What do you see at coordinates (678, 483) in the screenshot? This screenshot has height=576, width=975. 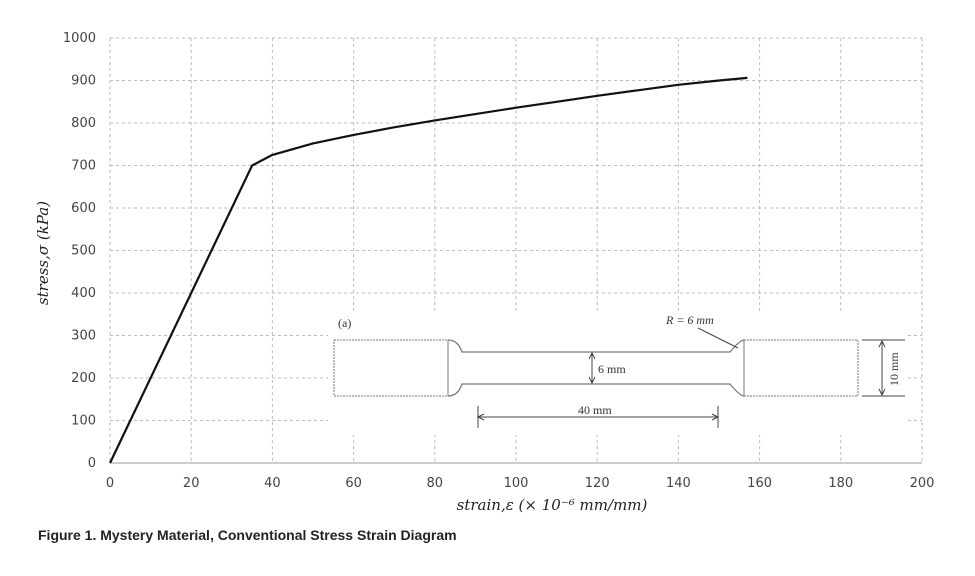 I see `x-tick-label: 140` at bounding box center [678, 483].